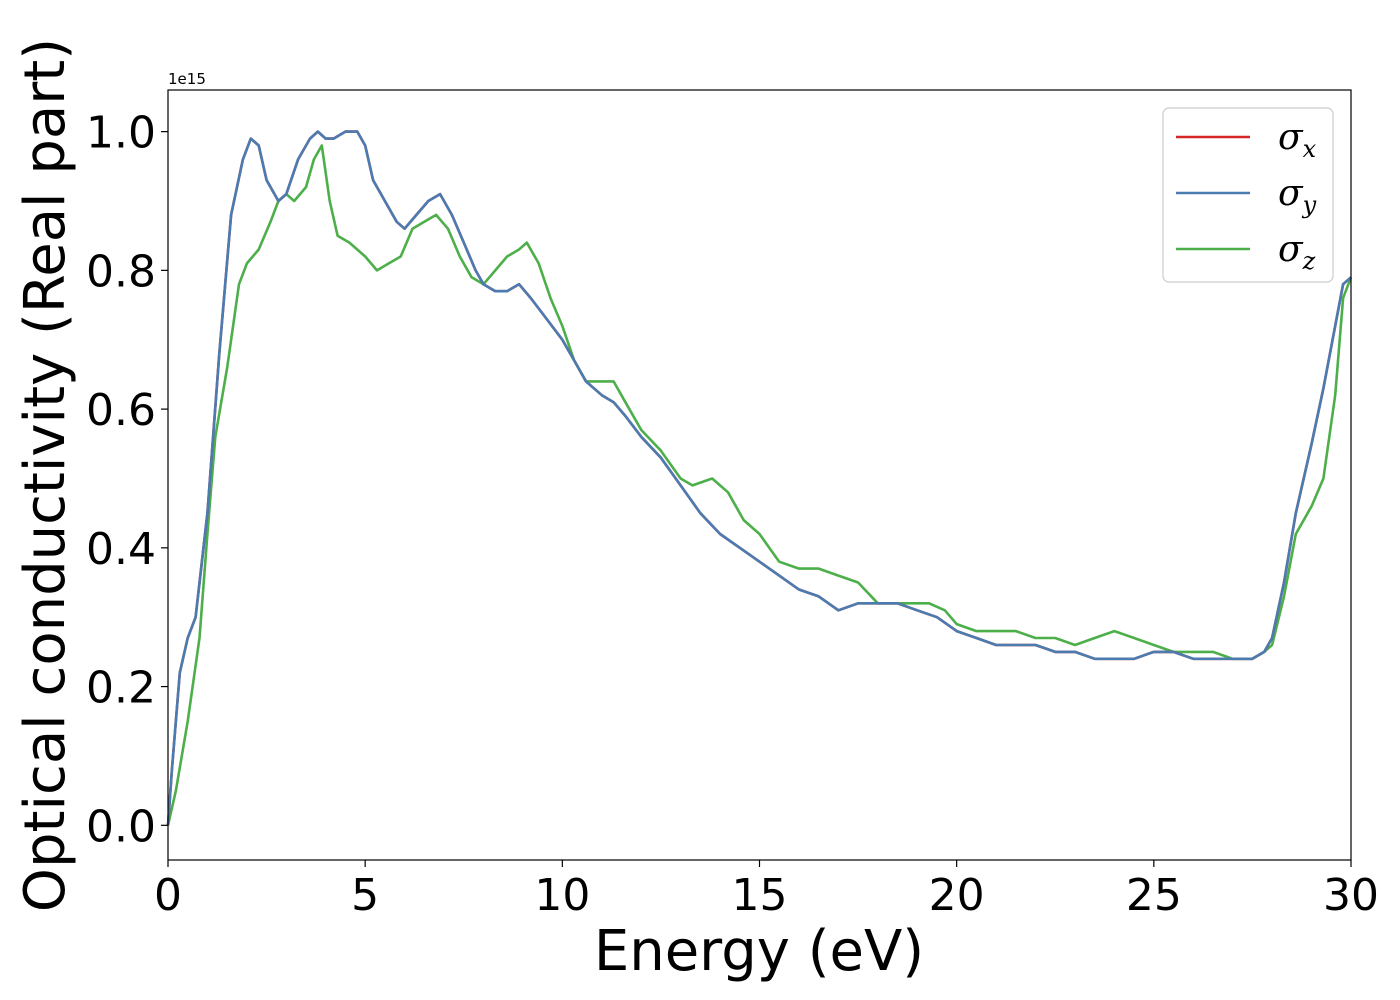  I want to click on y-tick-label: 0.2, so click(121, 688).